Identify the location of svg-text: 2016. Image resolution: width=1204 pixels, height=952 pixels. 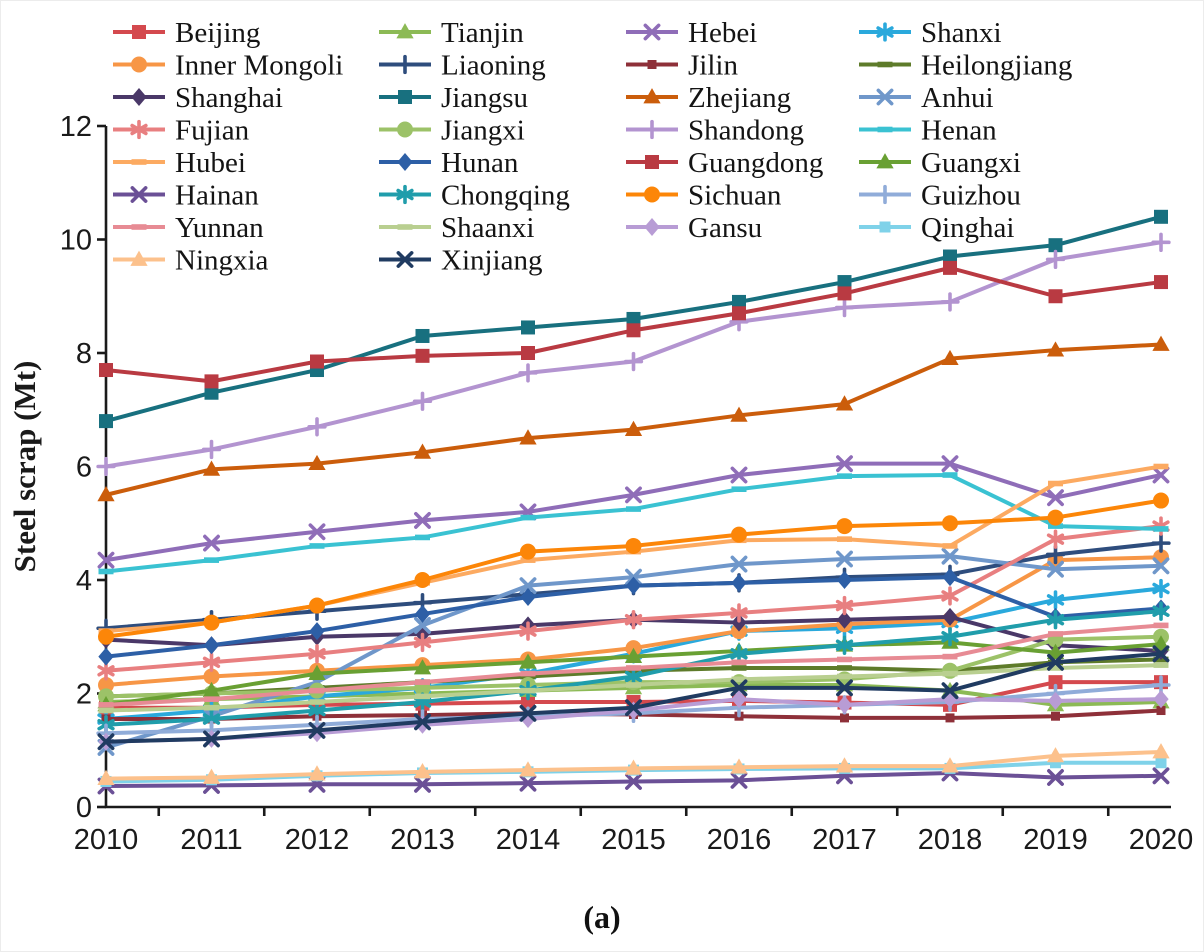
(739, 840).